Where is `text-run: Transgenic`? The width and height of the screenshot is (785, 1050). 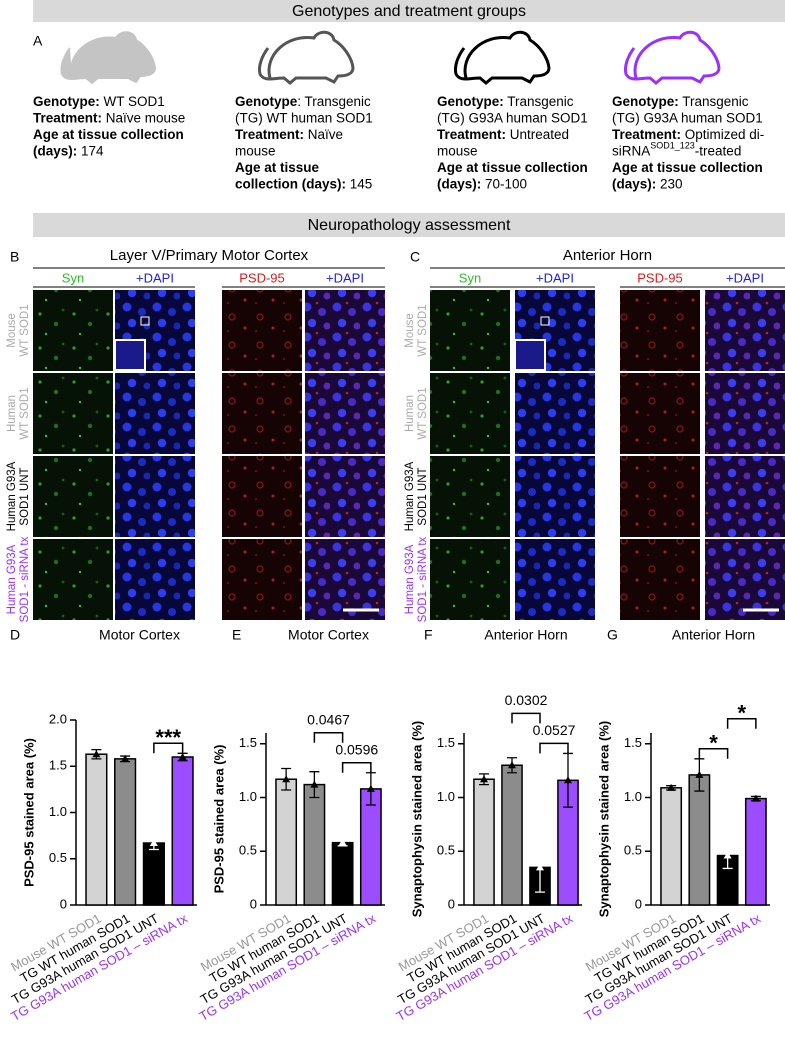
text-run: Transgenic is located at coordinates (539, 101).